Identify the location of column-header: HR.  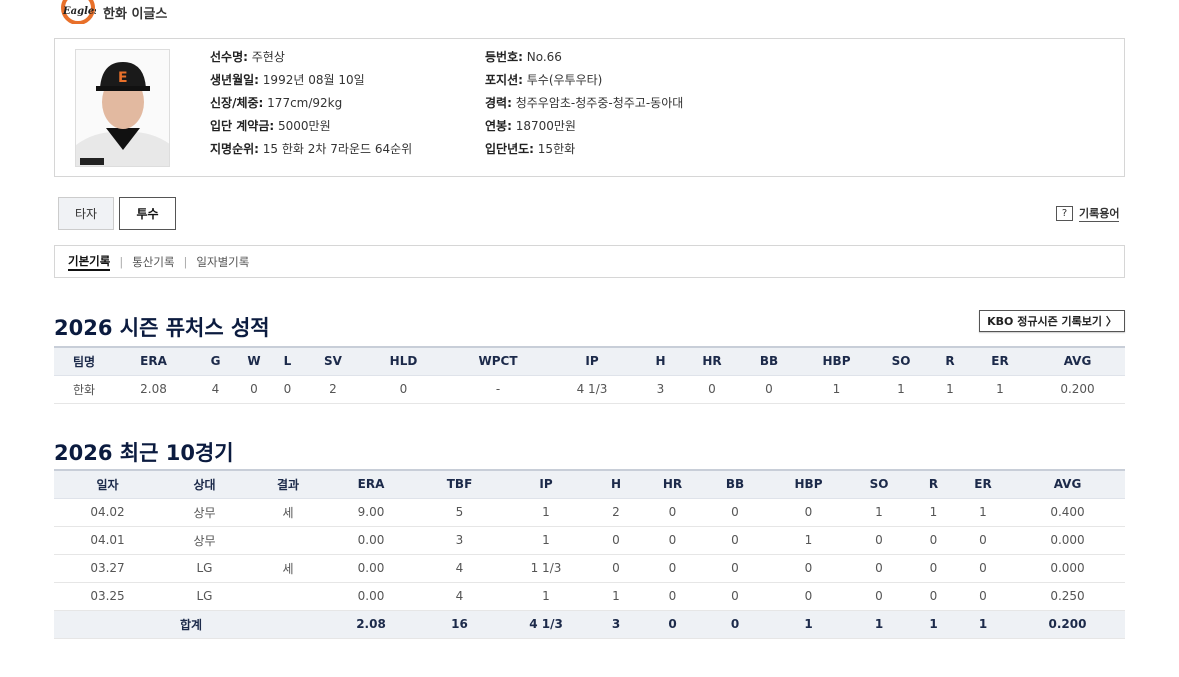
(672, 484).